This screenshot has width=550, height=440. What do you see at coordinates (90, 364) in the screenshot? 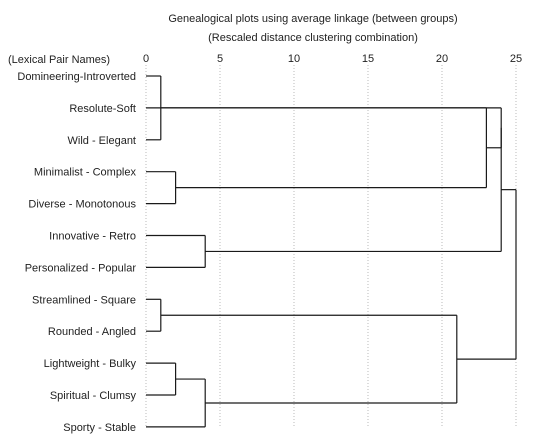
I see `leaf-label: Lightweight - Bulky` at bounding box center [90, 364].